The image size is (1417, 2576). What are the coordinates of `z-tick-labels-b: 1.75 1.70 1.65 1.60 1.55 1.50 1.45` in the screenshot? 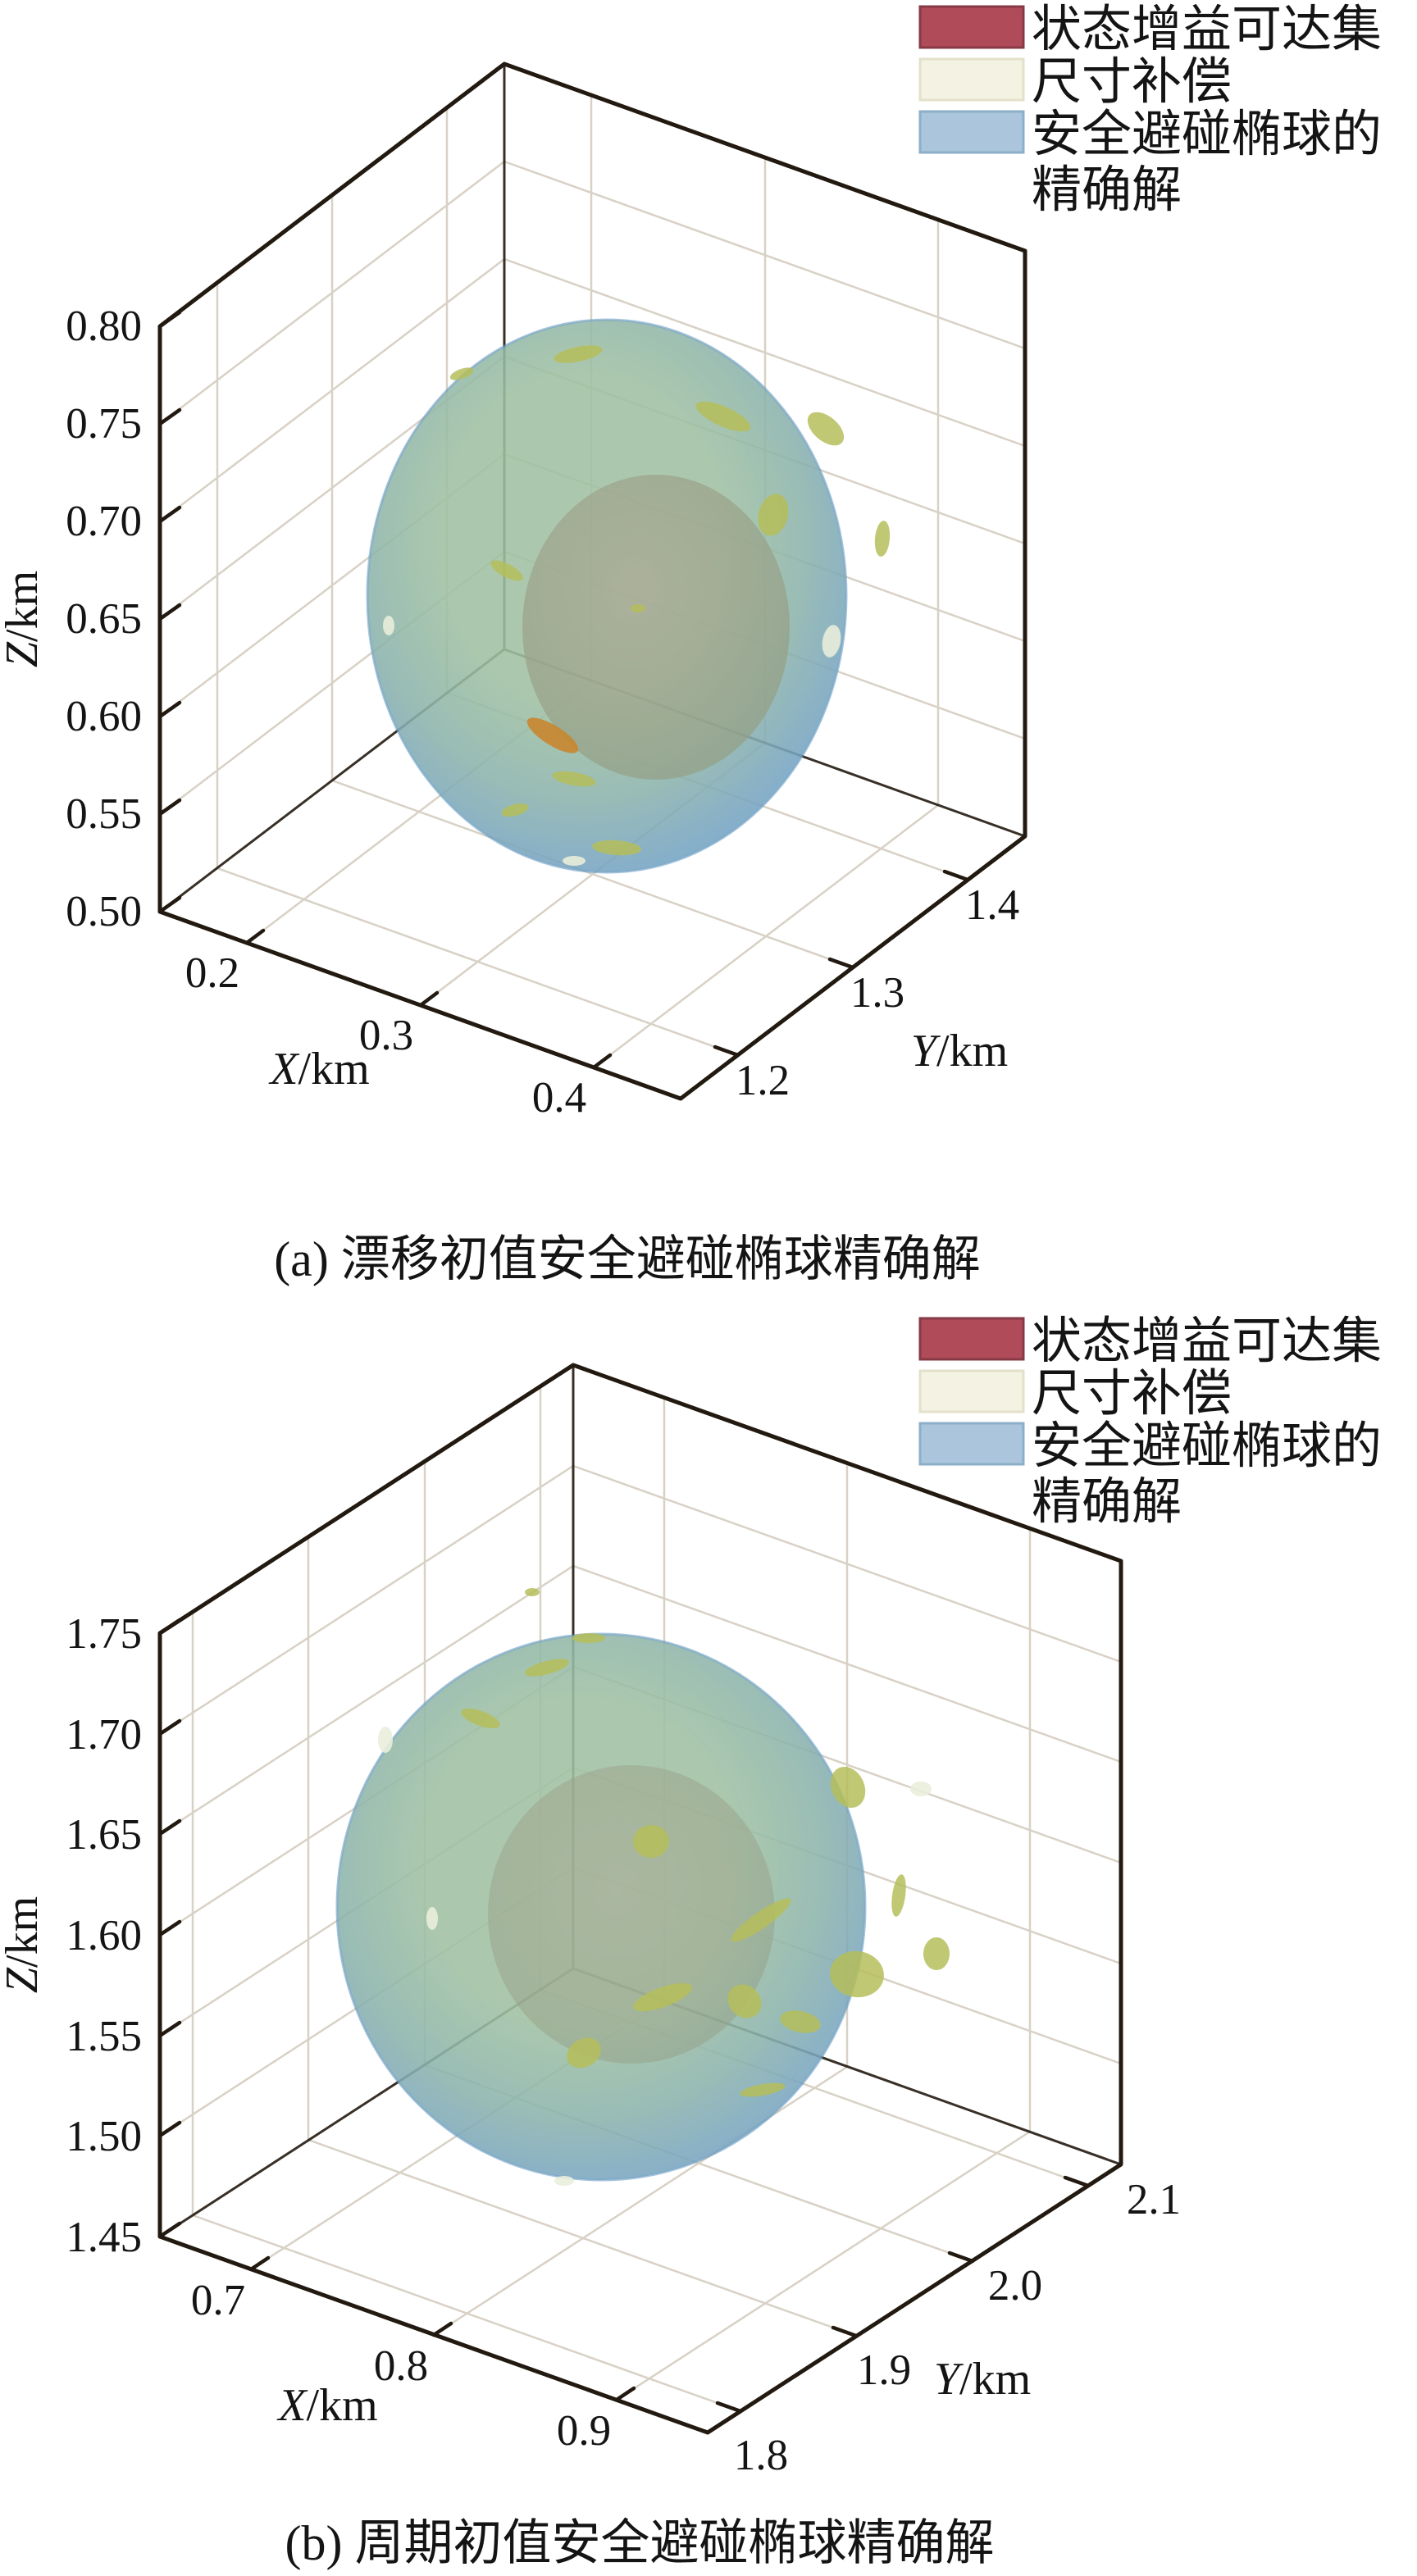 It's located at (104, 1935).